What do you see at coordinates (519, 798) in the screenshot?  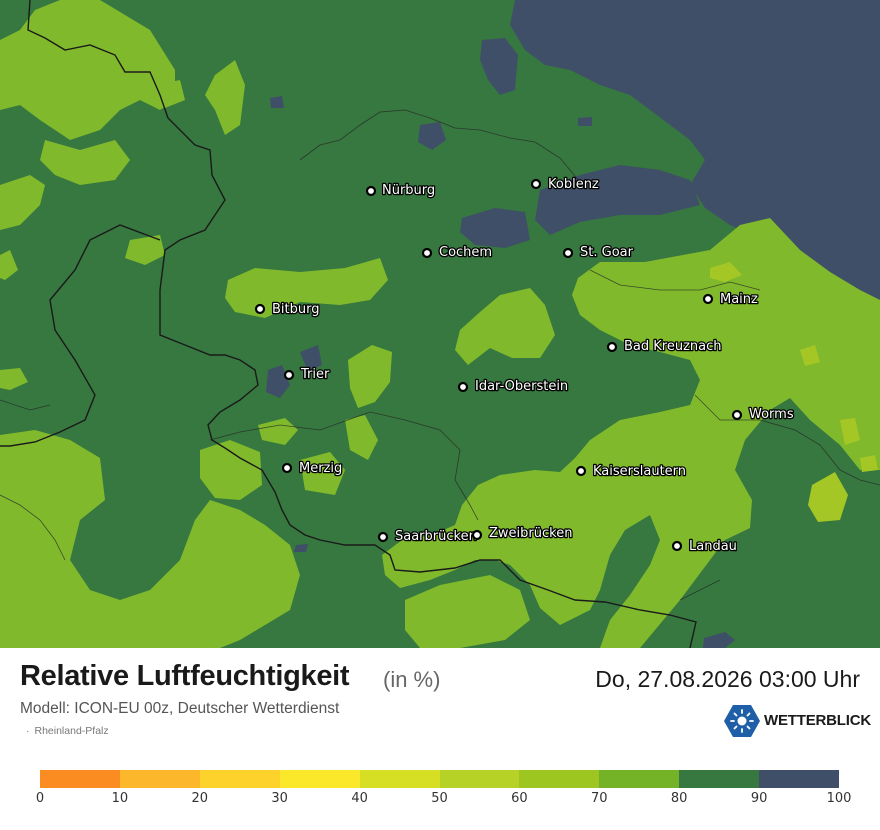 I see `legend-tick-label: 60` at bounding box center [519, 798].